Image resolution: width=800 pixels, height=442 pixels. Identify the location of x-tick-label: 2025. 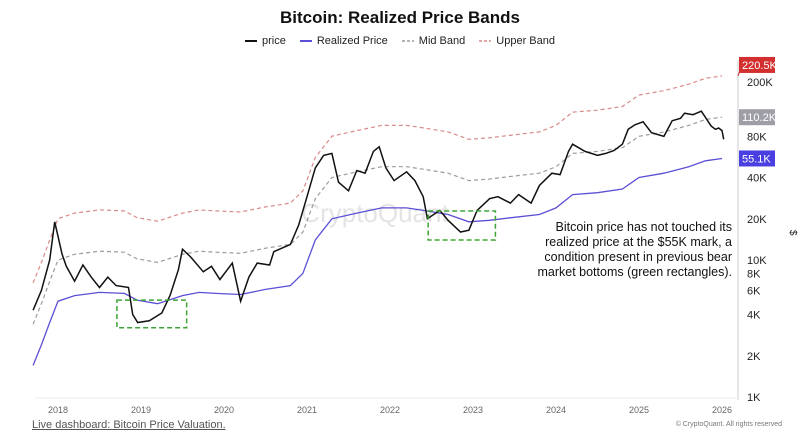
(639, 410).